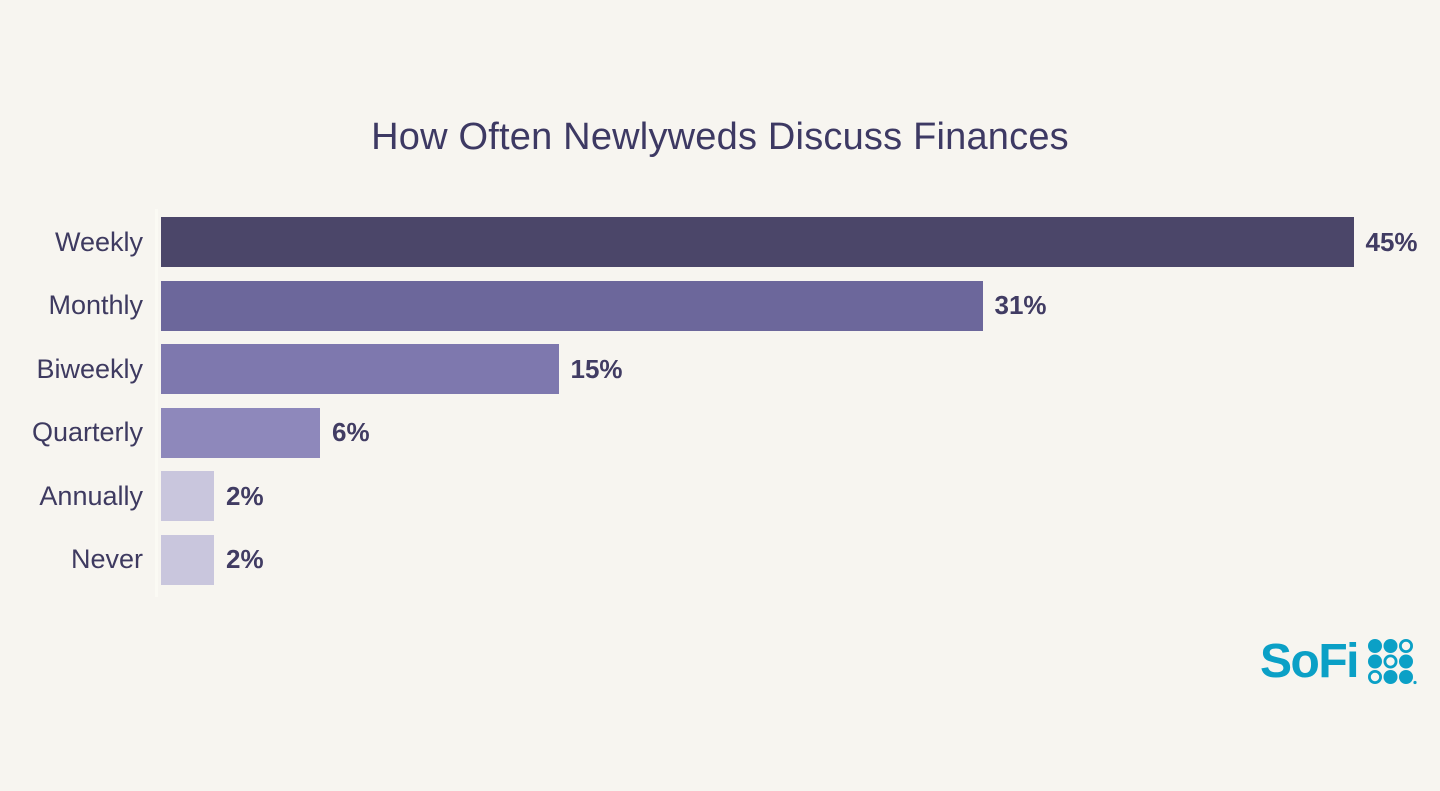 This screenshot has height=791, width=1440. I want to click on category-label-monthly: Monthly, so click(95, 305).